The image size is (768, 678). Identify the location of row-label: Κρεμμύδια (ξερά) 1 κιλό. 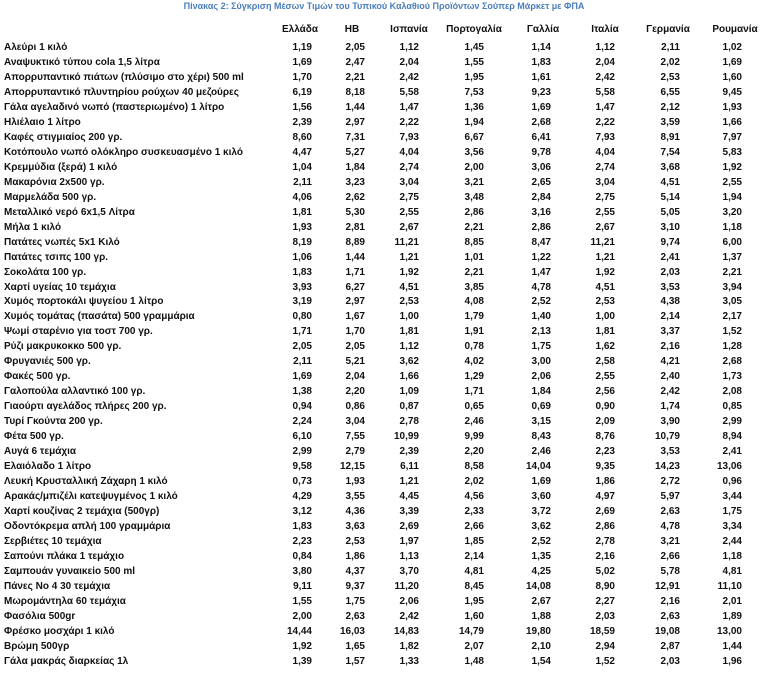
(61, 167).